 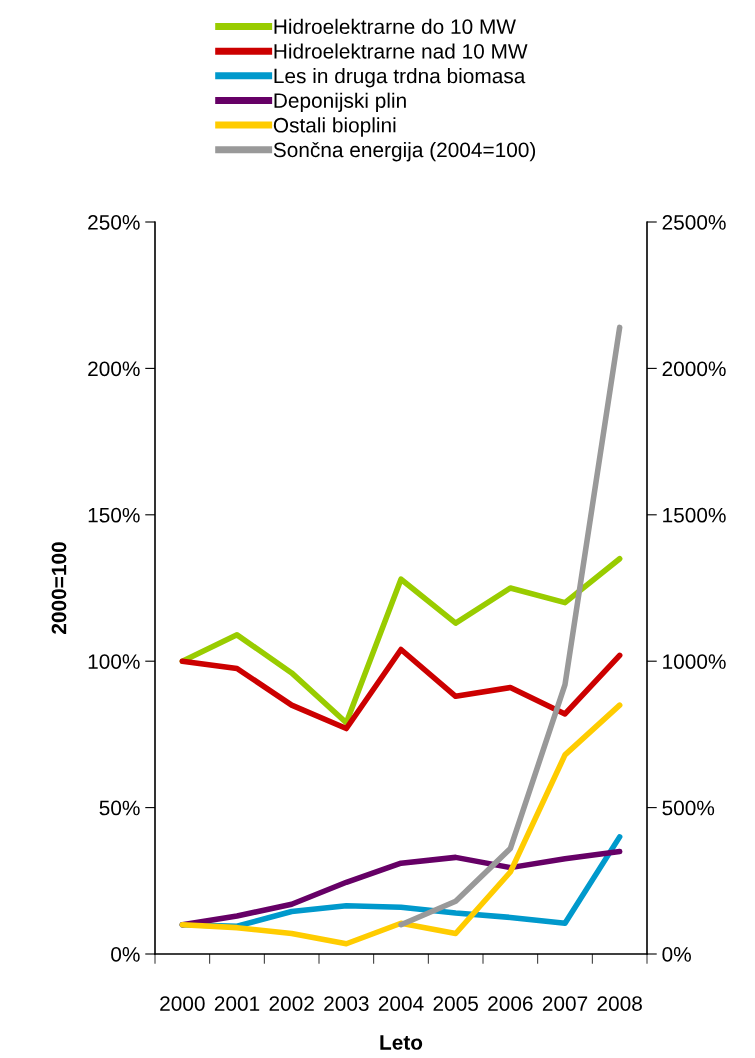 What do you see at coordinates (455, 1003) in the screenshot?
I see `x-tick-label: 2005` at bounding box center [455, 1003].